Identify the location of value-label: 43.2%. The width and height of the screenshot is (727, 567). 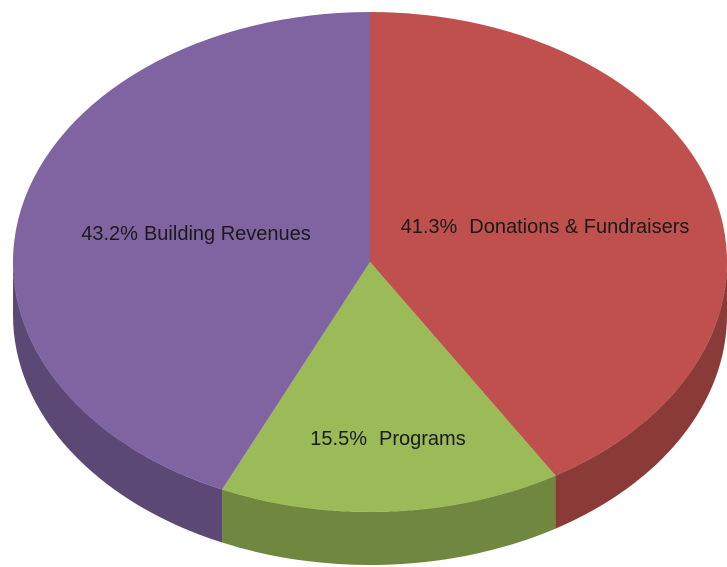
(109, 234).